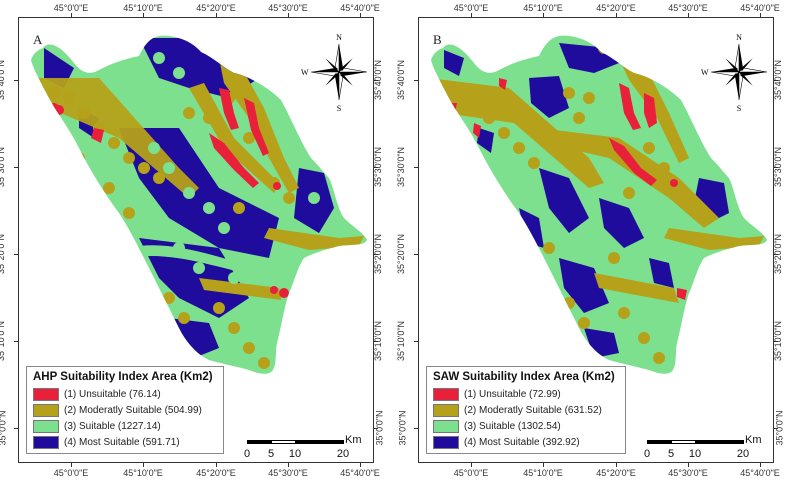 Image resolution: width=795 pixels, height=482 pixels. I want to click on legend-item-most-suitable: (4) Most Suitable (392.92), so click(526, 442).